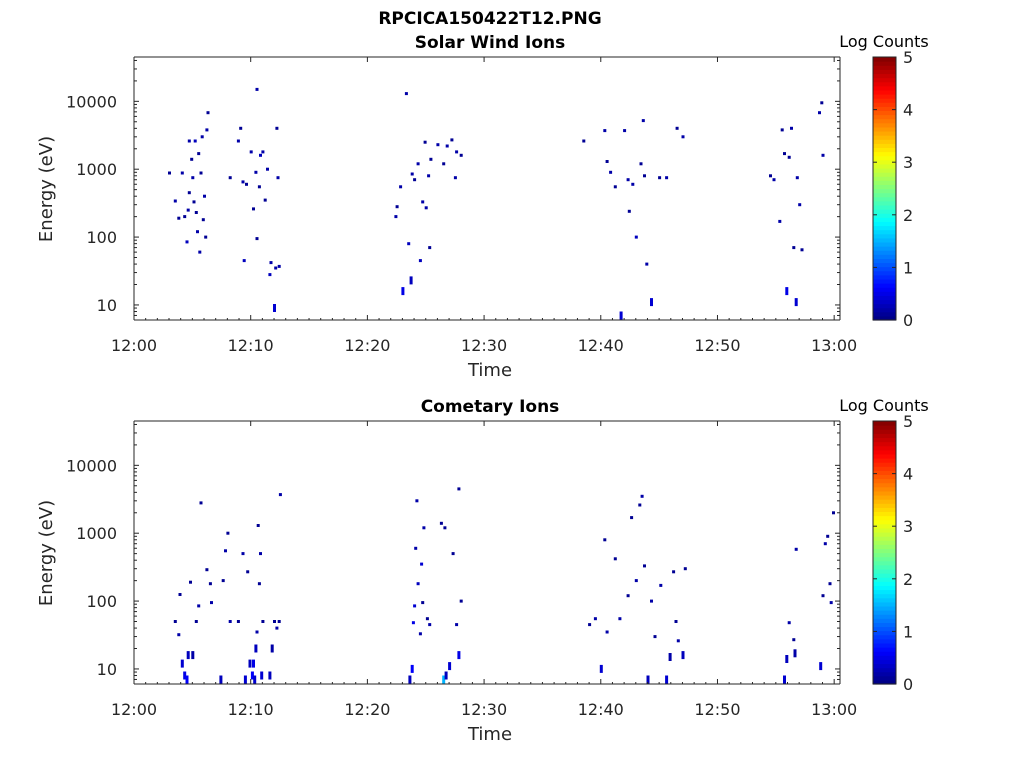  I want to click on y-tick-label: 1000, so click(96, 169).